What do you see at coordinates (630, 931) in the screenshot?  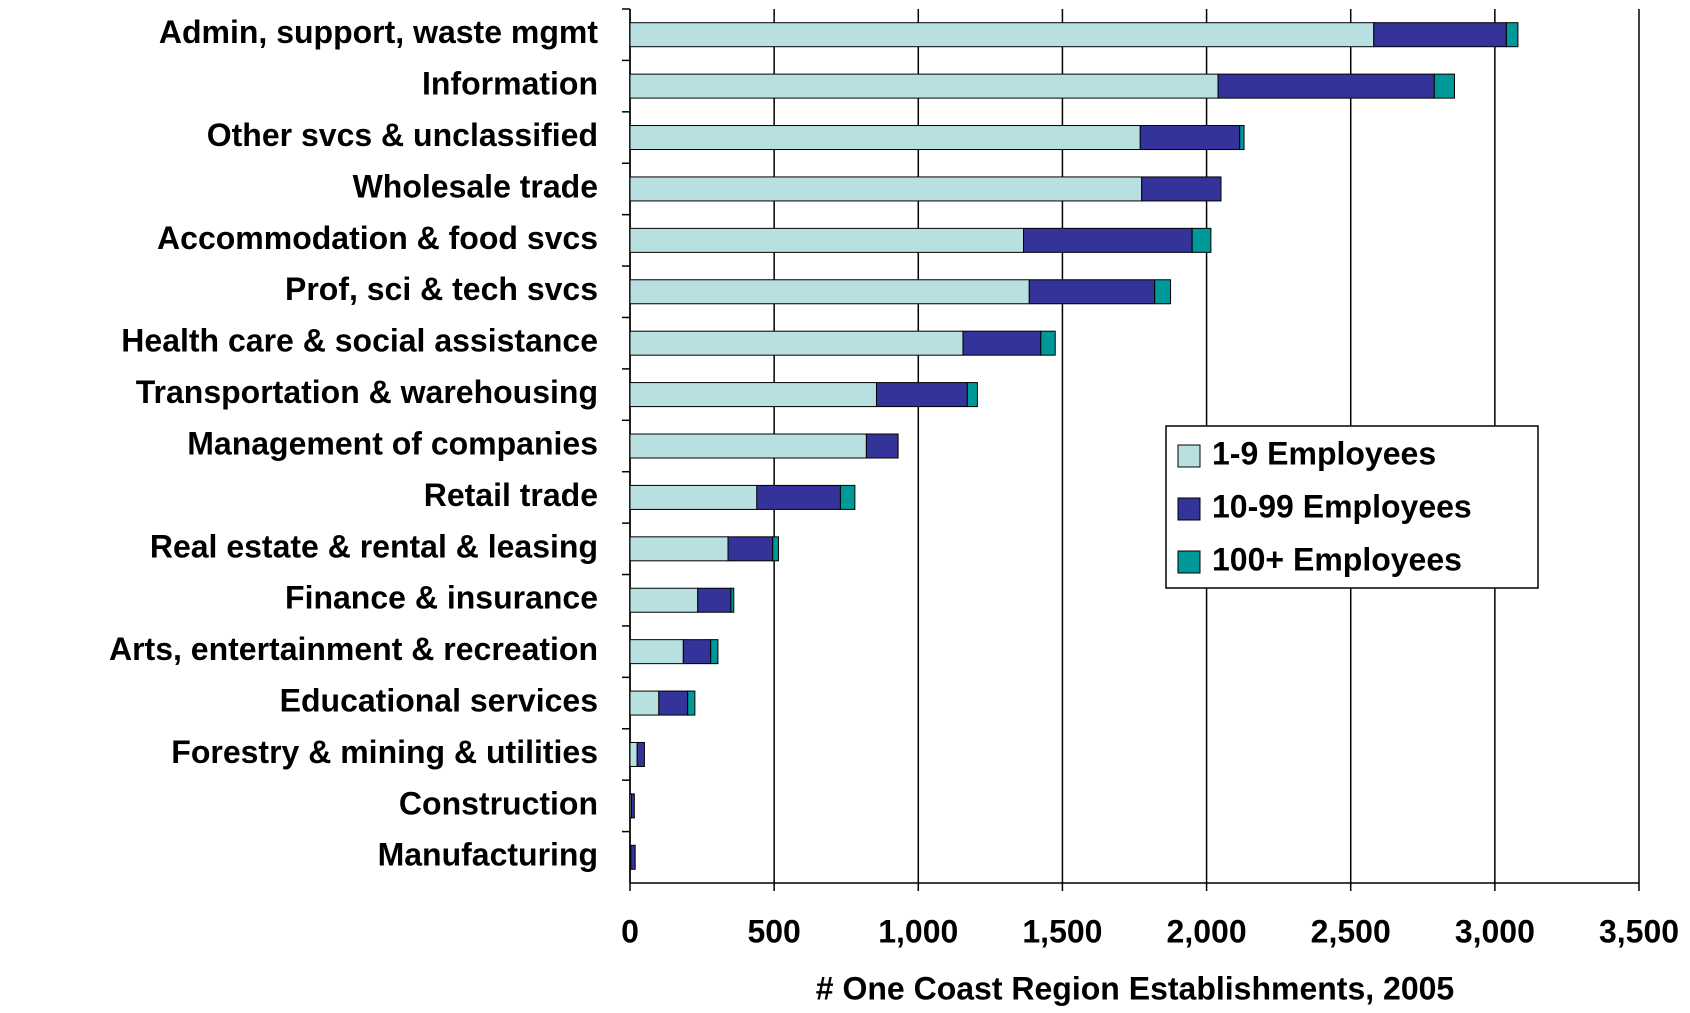 I see `x-tick-label: 0` at bounding box center [630, 931].